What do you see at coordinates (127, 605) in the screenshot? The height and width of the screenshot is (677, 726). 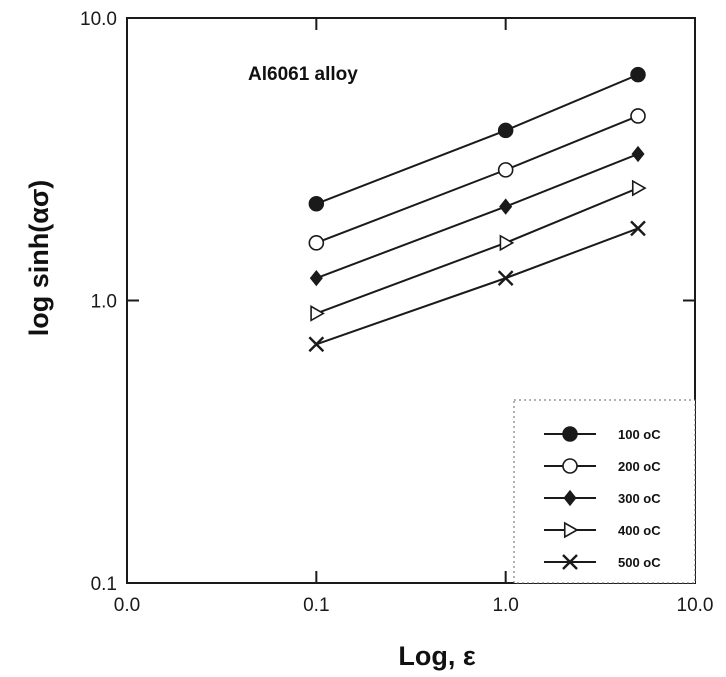 I see `x-tick-label: 0.0` at bounding box center [127, 605].